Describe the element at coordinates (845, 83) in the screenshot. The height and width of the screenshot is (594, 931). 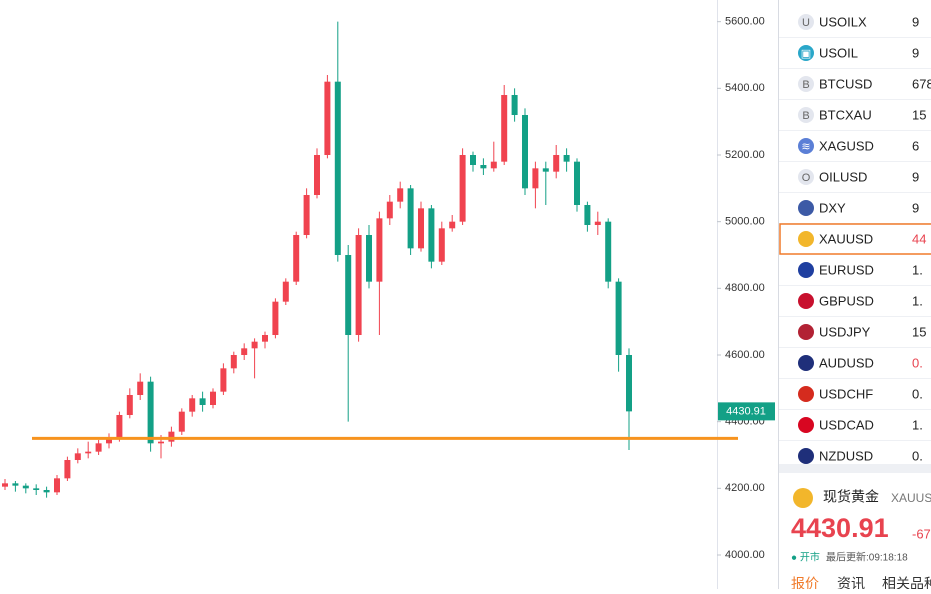
I see `symbol: BTCUSD` at that location.